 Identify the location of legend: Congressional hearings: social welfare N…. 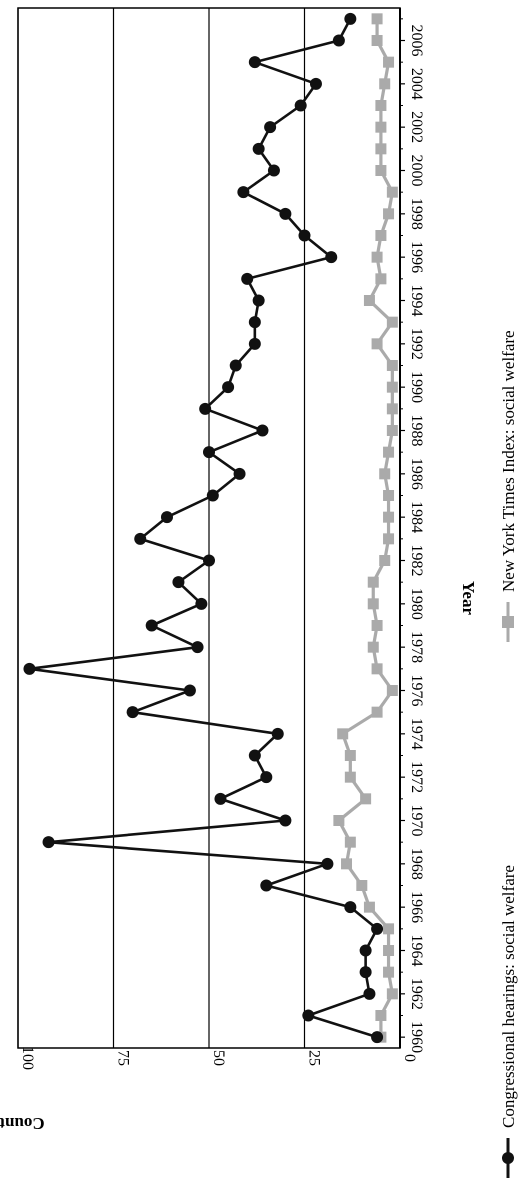
(508, 754).